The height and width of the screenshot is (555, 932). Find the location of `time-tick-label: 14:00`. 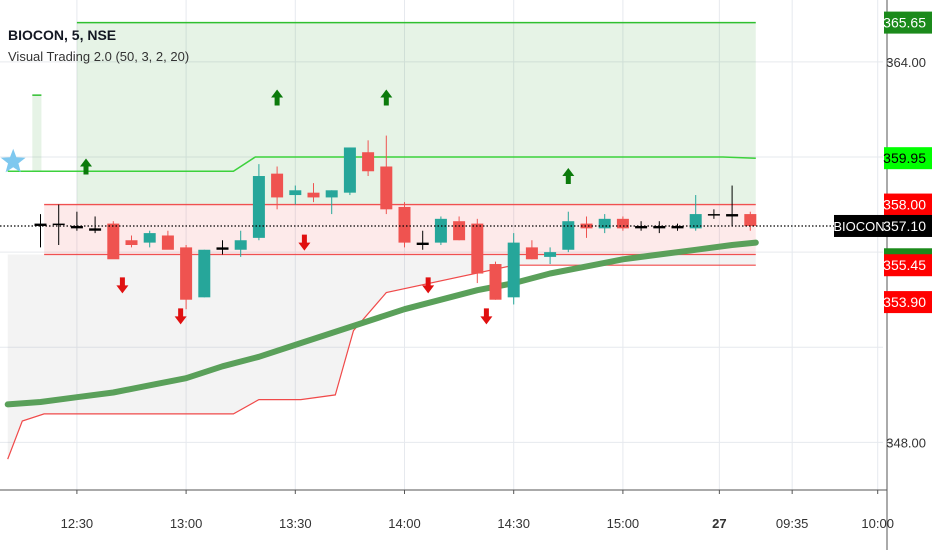

time-tick-label: 14:00 is located at coordinates (404, 523).